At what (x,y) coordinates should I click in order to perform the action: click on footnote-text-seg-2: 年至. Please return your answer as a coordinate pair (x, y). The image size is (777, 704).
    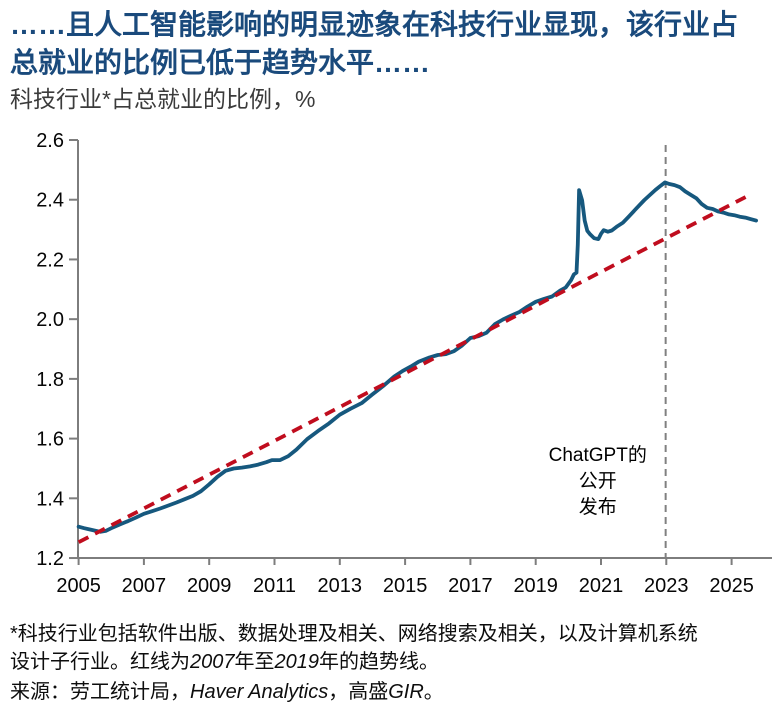
    Looking at the image, I should click on (254, 662).